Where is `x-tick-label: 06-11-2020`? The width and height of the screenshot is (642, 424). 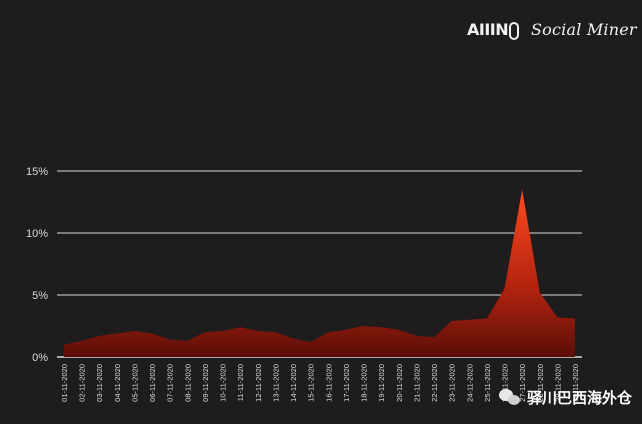
x-tick-label: 06-11-2020 is located at coordinates (152, 383).